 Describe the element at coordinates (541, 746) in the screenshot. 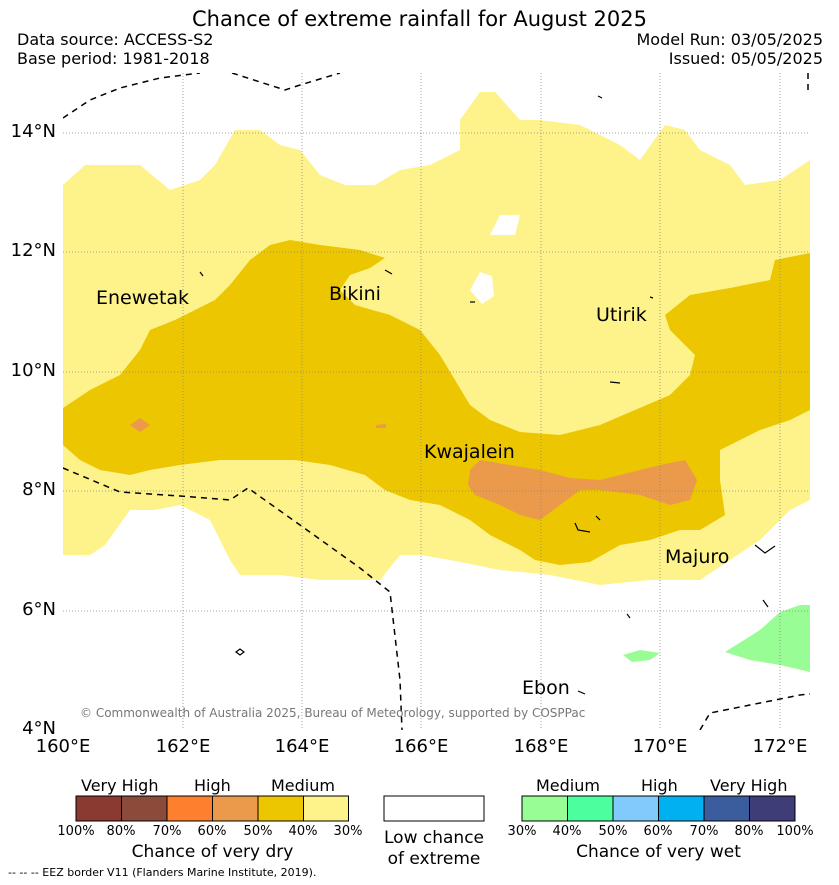

I see `lon-tick-168e: 168°E` at that location.